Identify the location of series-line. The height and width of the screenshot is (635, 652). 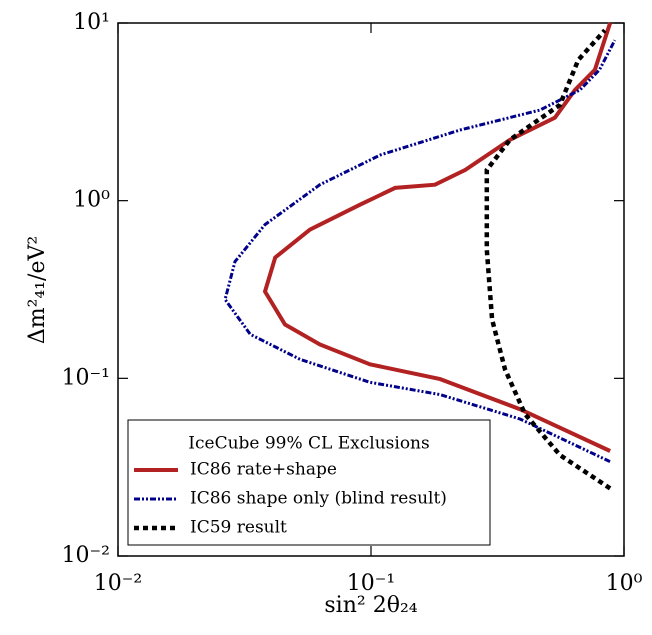
(548, 259).